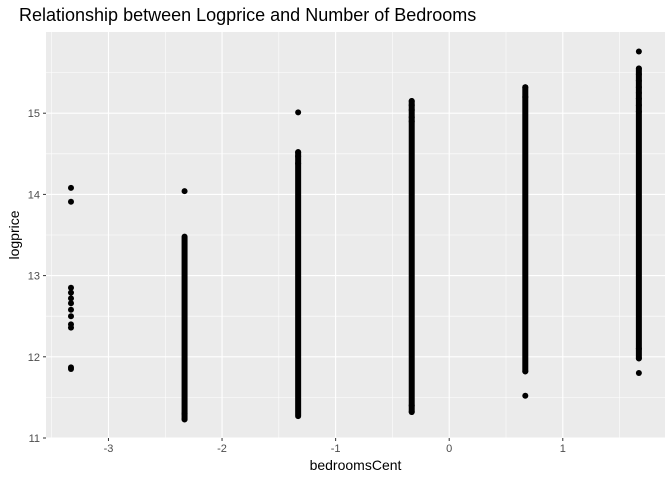 Image resolution: width=672 pixels, height=480 pixels. I want to click on y-tick-label: 11, so click(34, 439).